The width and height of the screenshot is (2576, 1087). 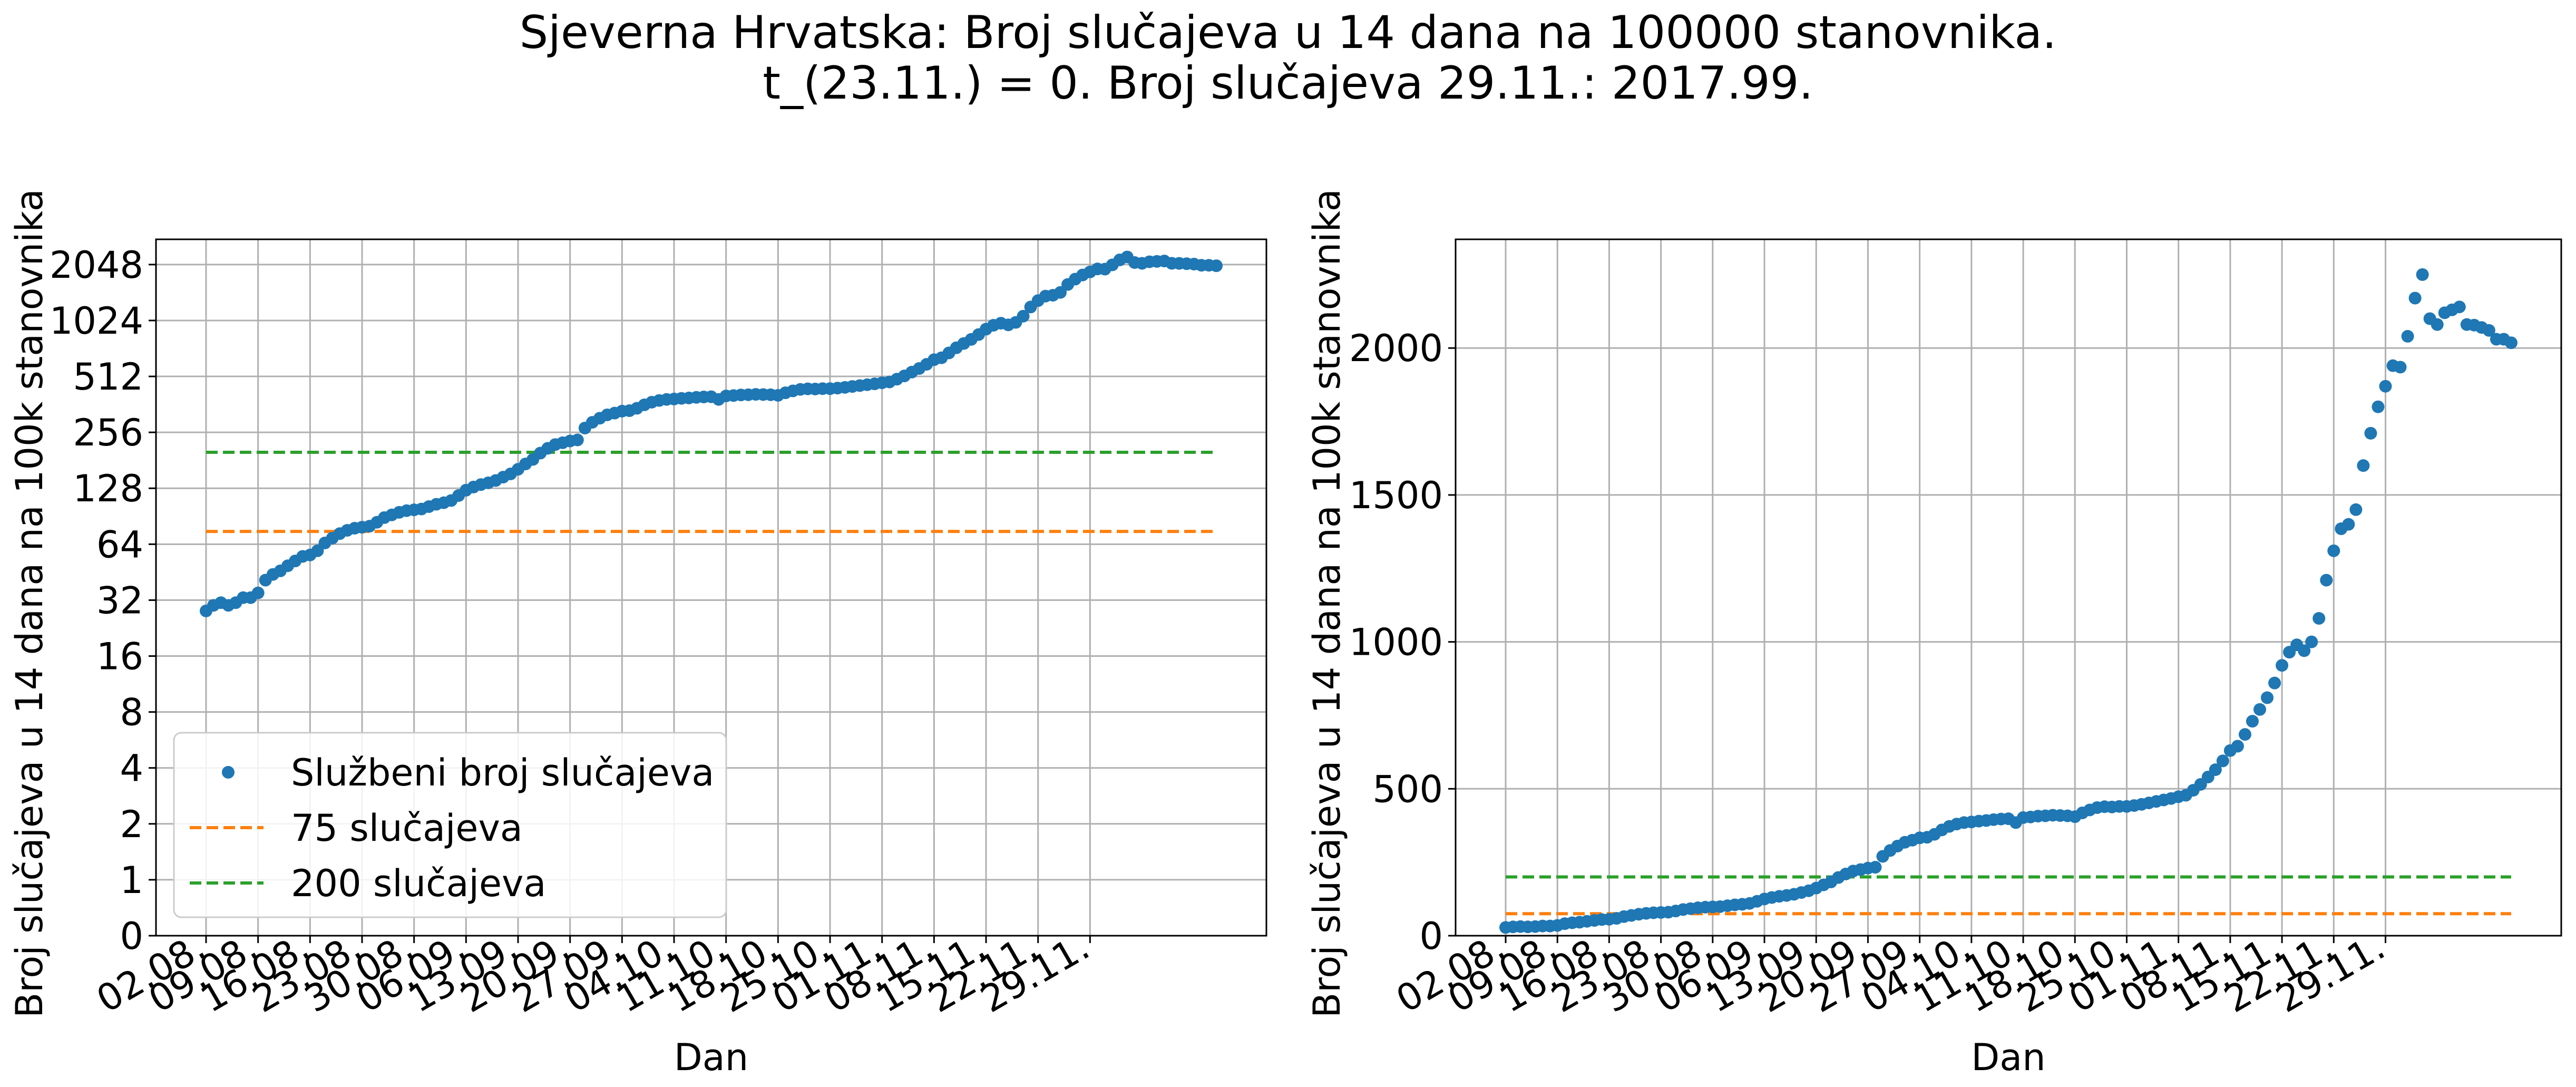 What do you see at coordinates (96, 321) in the screenshot?
I see `y-tick-label: 1024` at bounding box center [96, 321].